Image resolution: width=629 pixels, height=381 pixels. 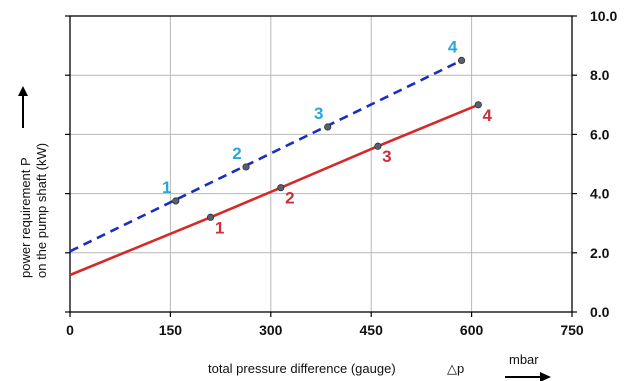 What do you see at coordinates (325, 330) in the screenshot?
I see `x-tick-labels: 0 150 300 450 600 750` at bounding box center [325, 330].